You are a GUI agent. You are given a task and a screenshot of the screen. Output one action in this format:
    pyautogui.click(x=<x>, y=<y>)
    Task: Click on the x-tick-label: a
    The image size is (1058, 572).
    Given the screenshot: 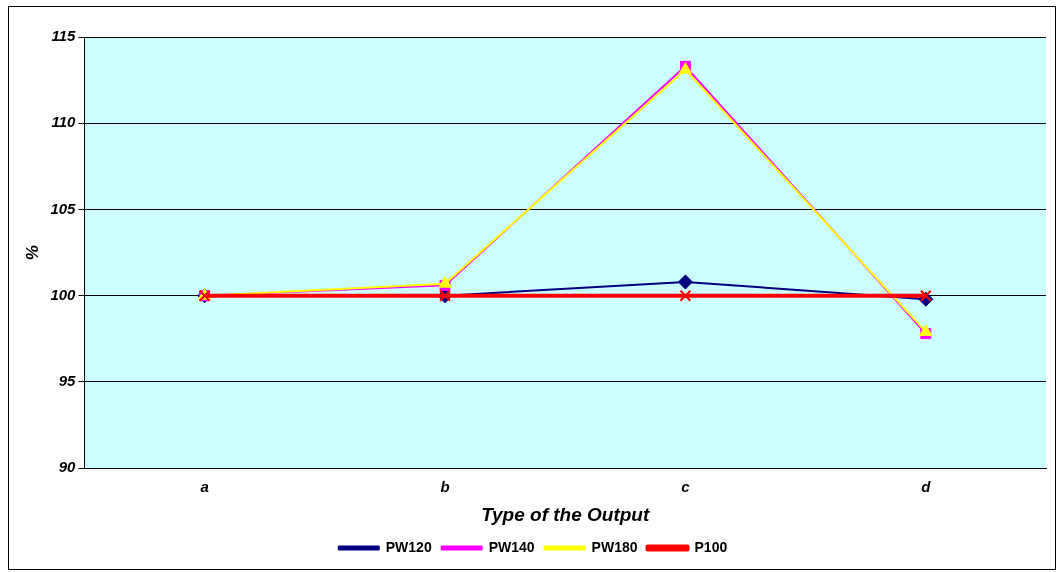 What is the action you would take?
    pyautogui.click(x=204, y=487)
    